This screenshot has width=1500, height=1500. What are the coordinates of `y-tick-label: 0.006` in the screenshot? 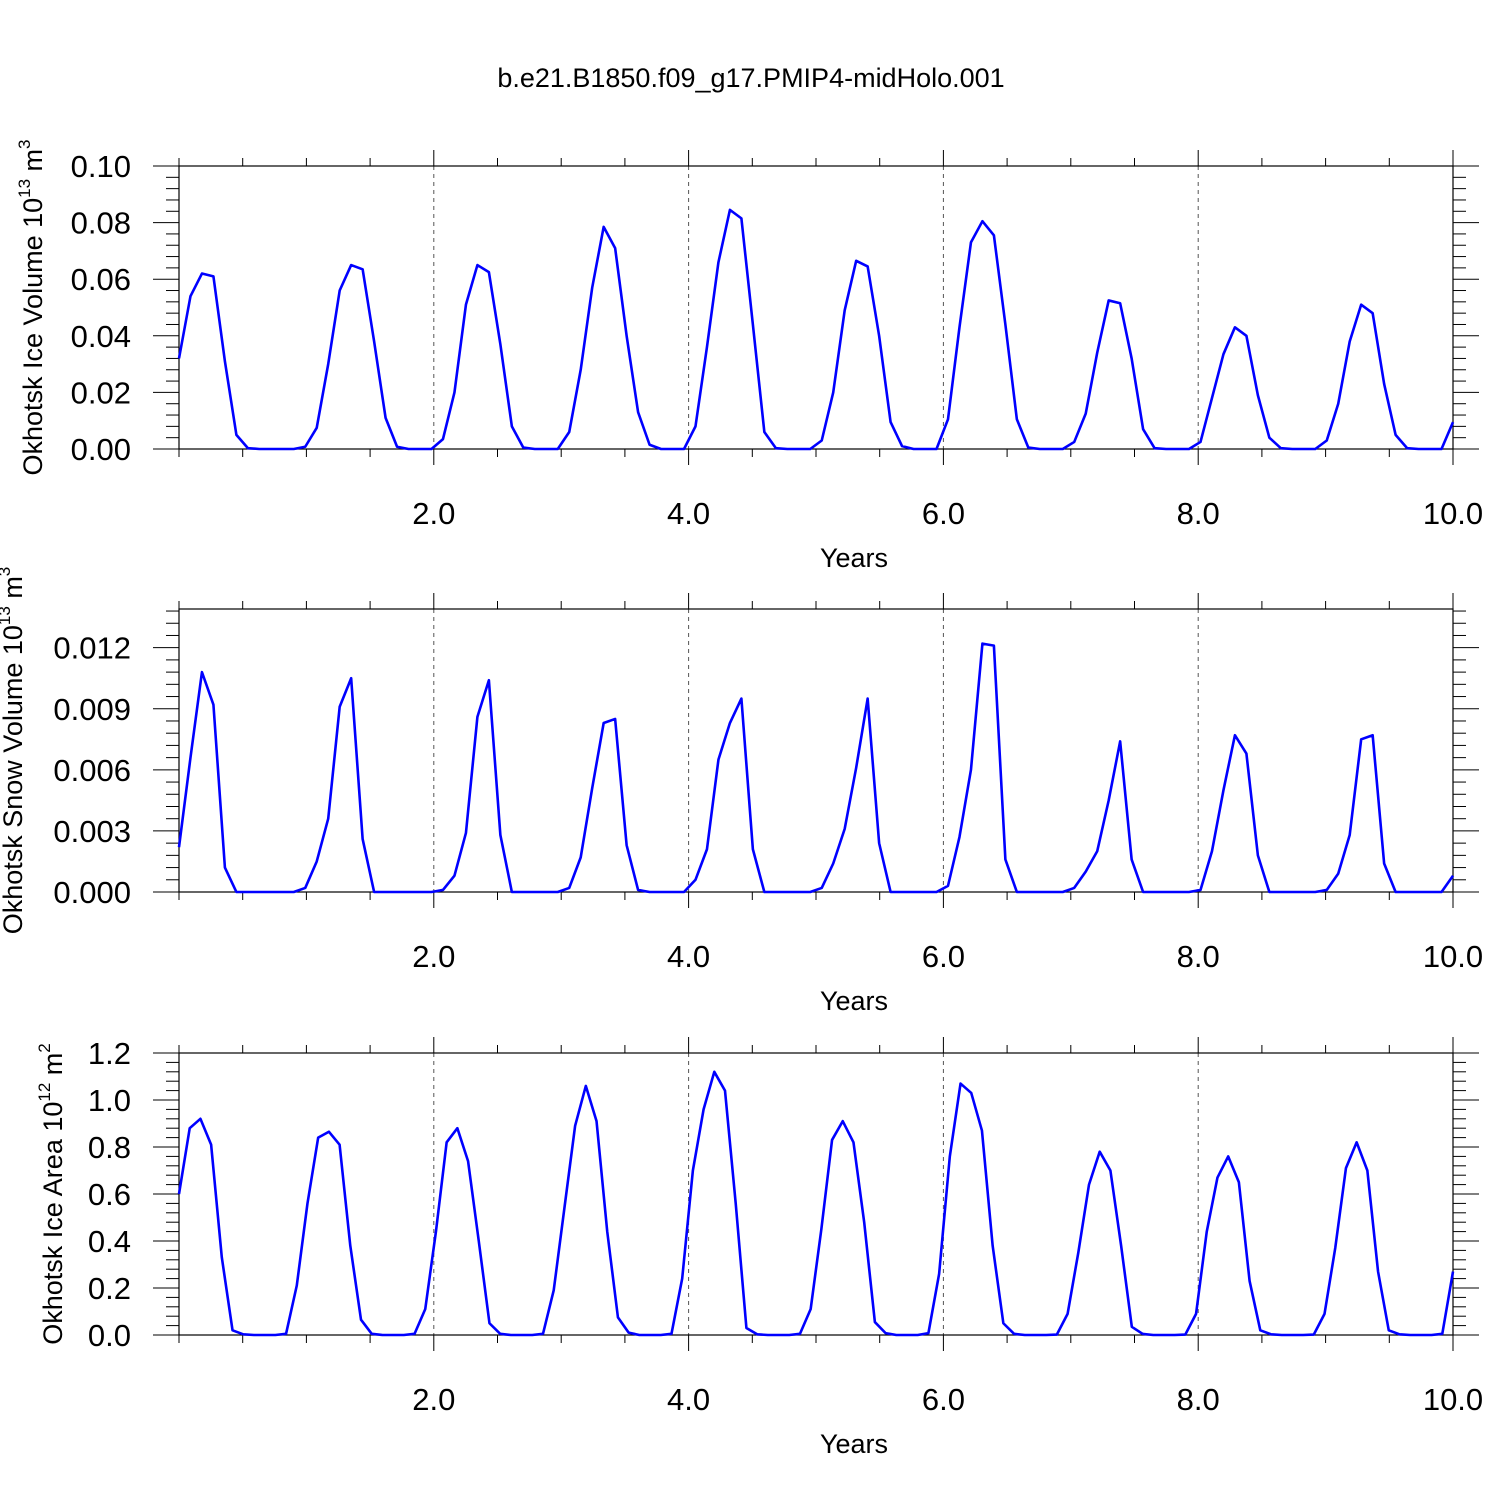 It's located at (92, 770).